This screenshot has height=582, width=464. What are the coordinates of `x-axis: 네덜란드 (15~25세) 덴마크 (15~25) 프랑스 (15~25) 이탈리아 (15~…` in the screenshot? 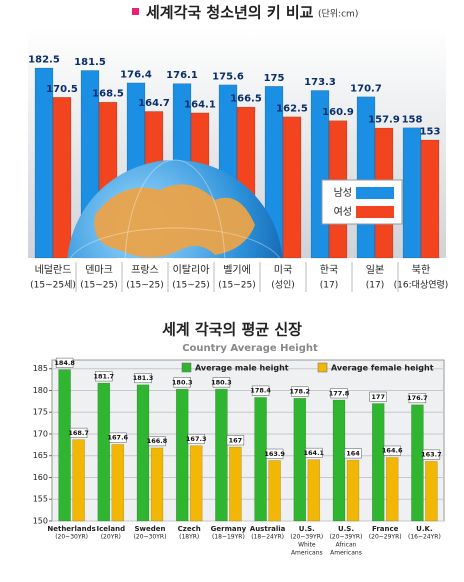 It's located at (239, 277).